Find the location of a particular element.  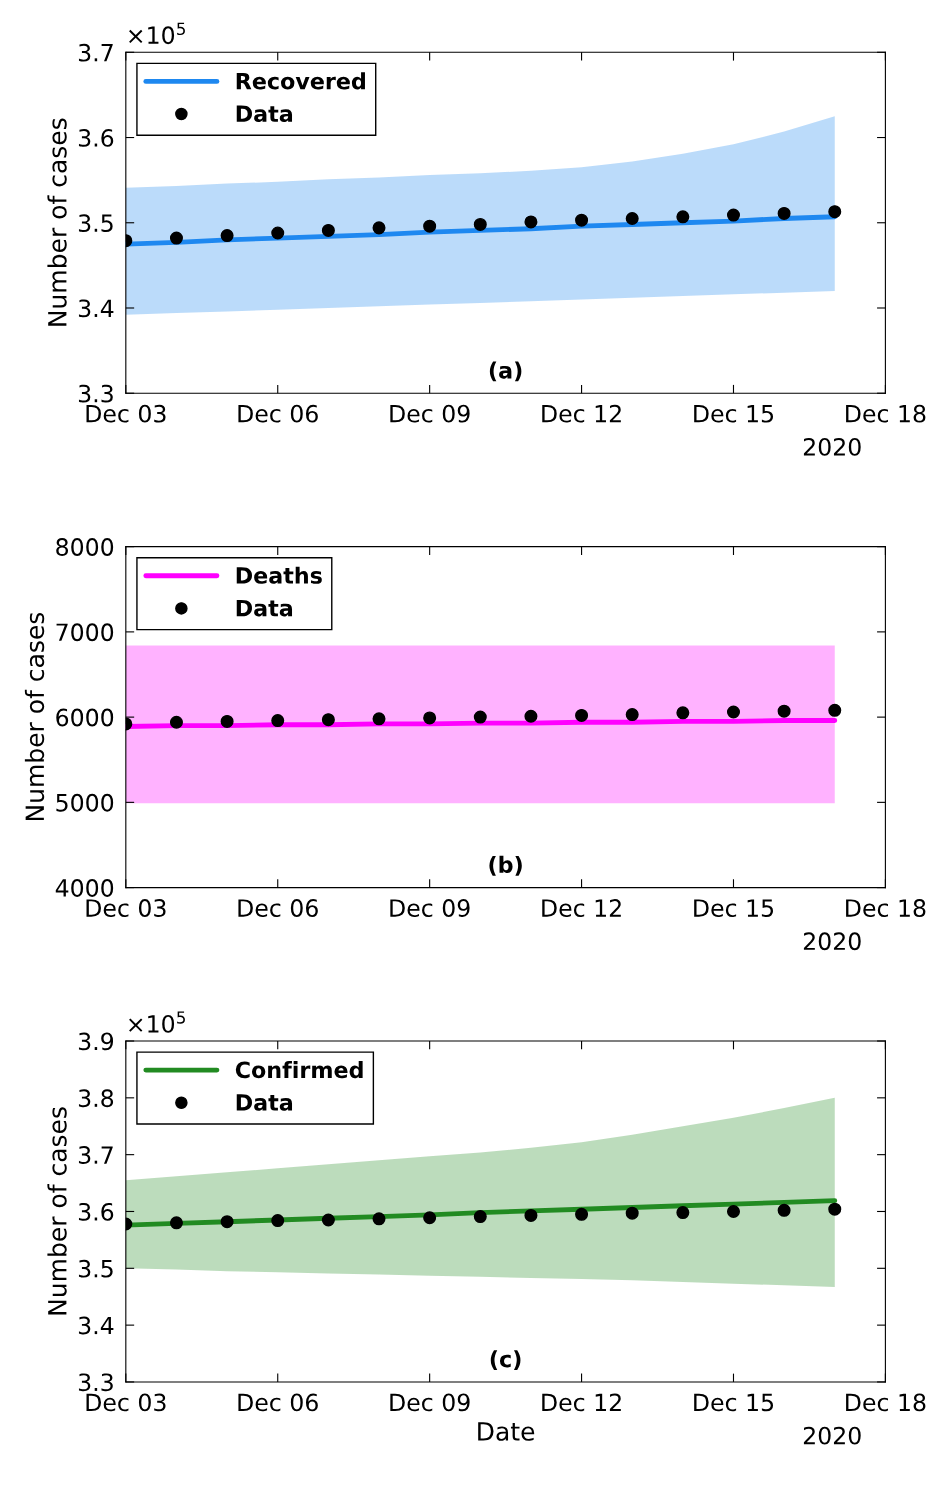

y-tick-label: 7000 is located at coordinates (85, 632).